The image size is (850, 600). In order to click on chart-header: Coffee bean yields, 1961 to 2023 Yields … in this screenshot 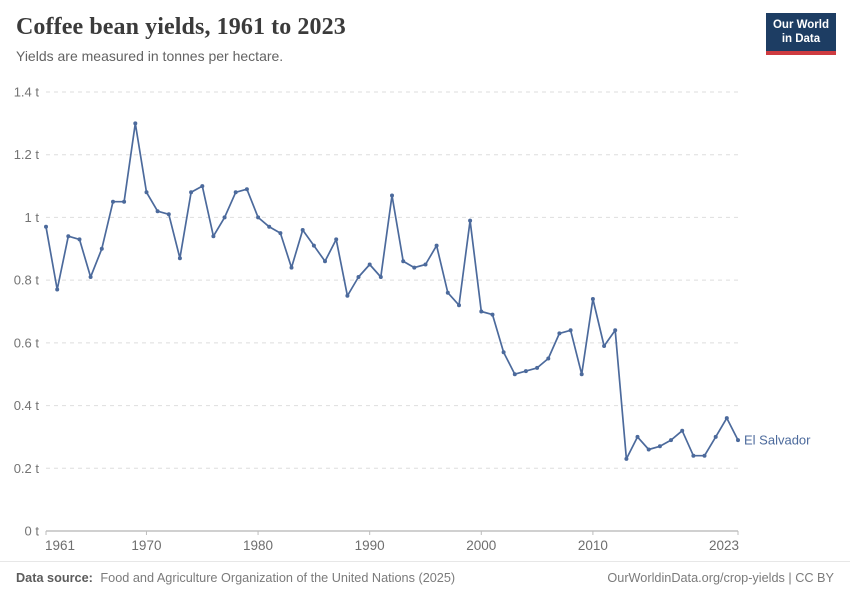, I will do `click(425, 32)`.